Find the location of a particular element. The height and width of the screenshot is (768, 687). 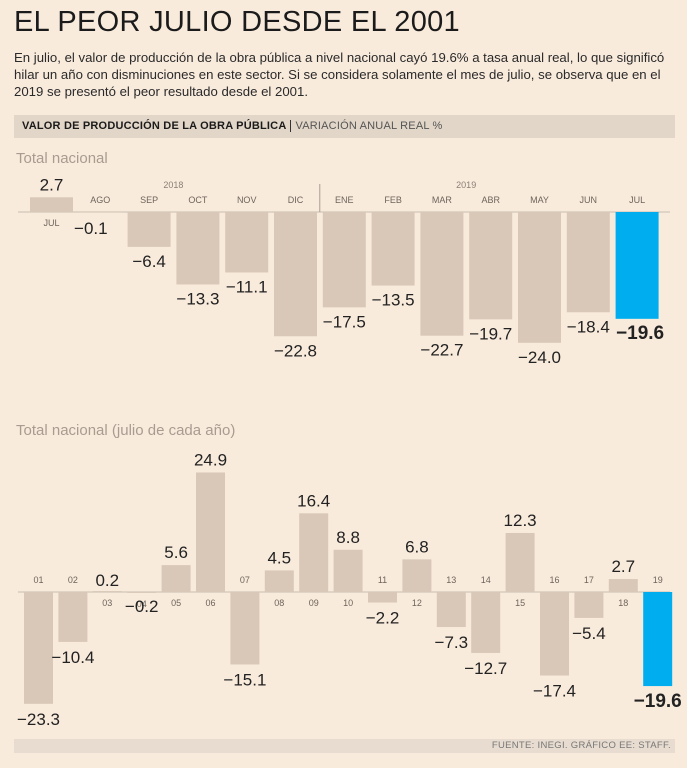

category-label: AGO is located at coordinates (100, 200).